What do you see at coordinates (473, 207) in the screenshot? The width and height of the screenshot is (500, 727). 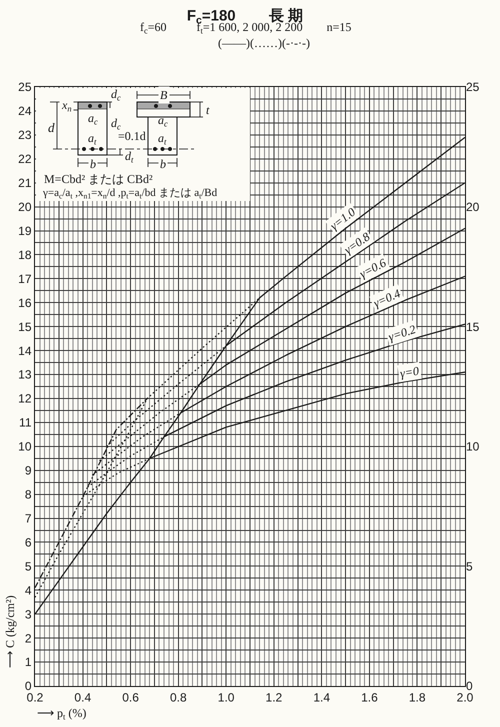 I see `y2-tick-label: 20` at bounding box center [473, 207].